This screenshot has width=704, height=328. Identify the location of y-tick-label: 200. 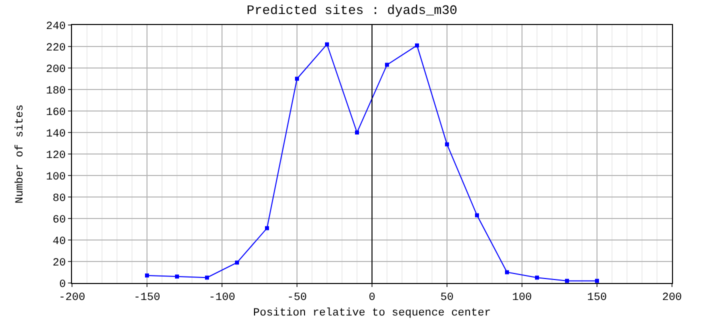
(56, 70).